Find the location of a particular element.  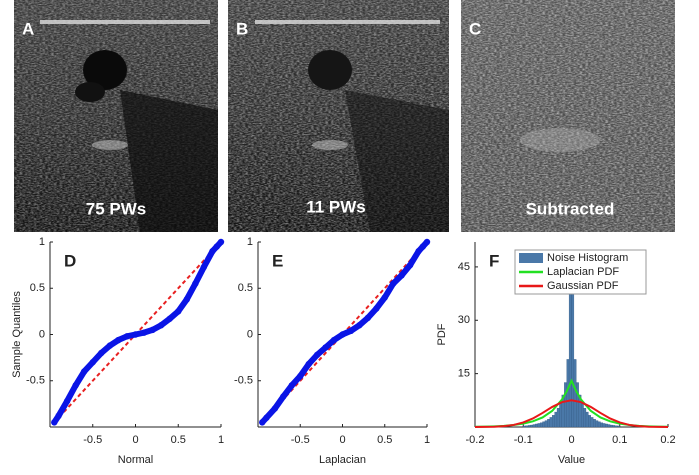

panel-label: C is located at coordinates (475, 28).